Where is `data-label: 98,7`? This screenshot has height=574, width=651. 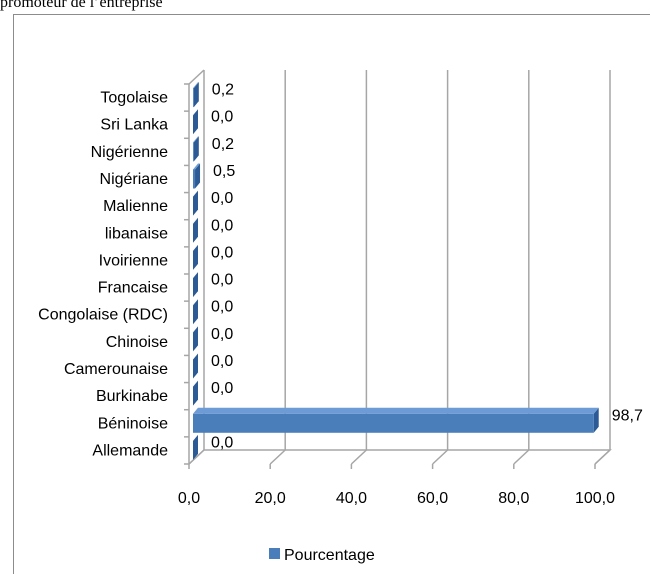
data-label: 98,7 is located at coordinates (627, 415).